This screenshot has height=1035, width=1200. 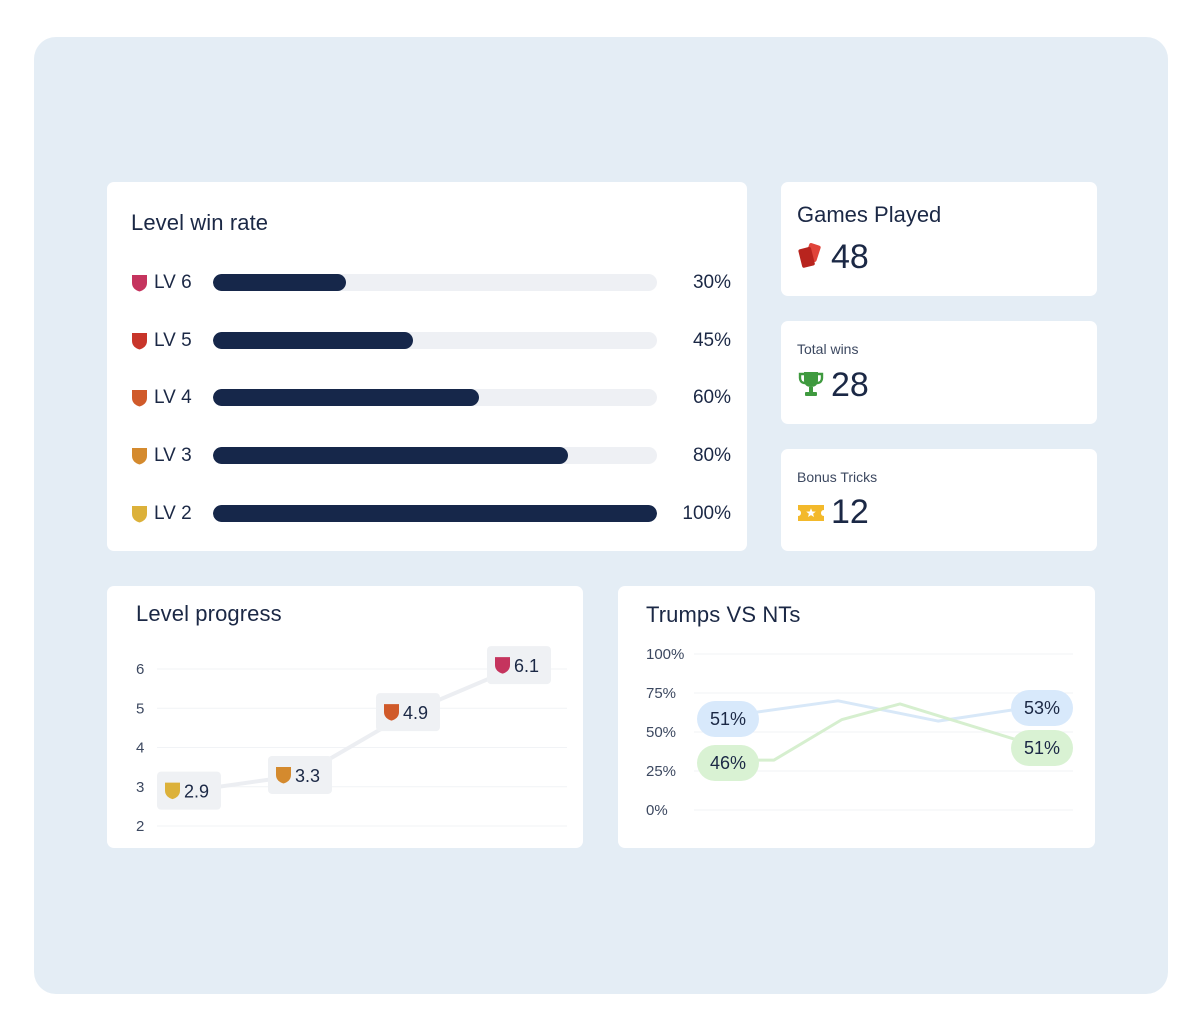 What do you see at coordinates (859, 732) in the screenshot?
I see `trumps-vs-nts-chart: 100% 75% 50% 25% 0% 51% 53% 46% 51%` at bounding box center [859, 732].